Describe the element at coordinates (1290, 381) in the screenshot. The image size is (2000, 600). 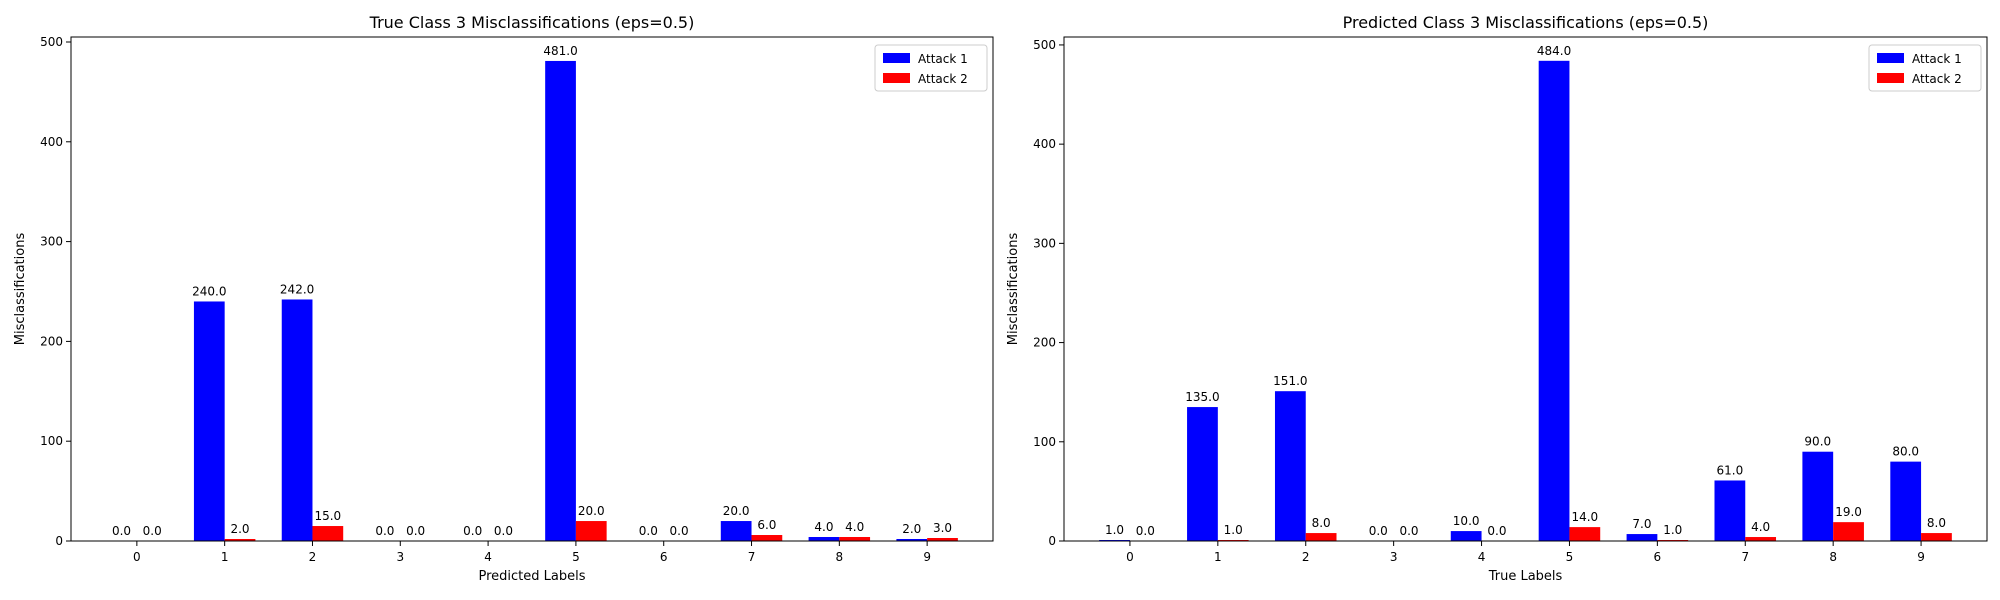
I see `data-label: 151.0` at that location.